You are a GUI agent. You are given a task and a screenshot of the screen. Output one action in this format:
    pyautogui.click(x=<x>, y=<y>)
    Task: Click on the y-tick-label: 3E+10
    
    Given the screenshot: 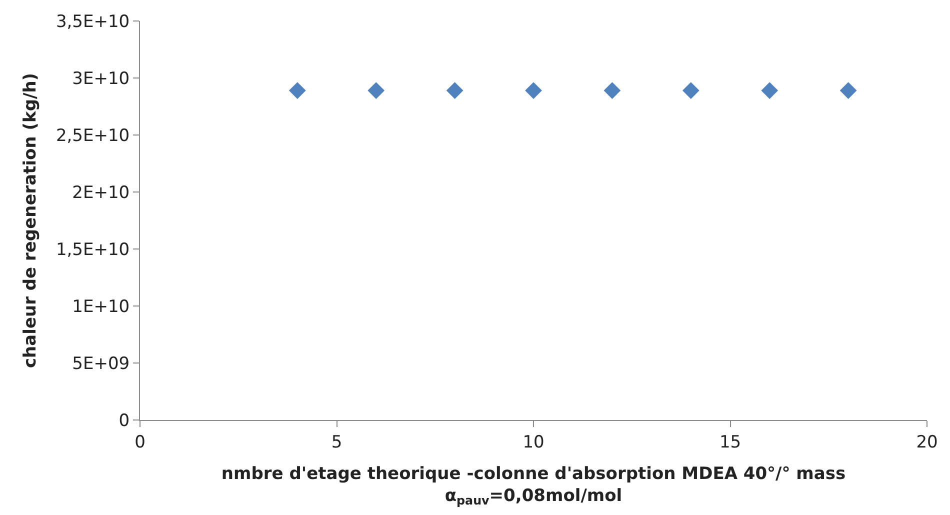 What is the action you would take?
    pyautogui.click(x=101, y=78)
    